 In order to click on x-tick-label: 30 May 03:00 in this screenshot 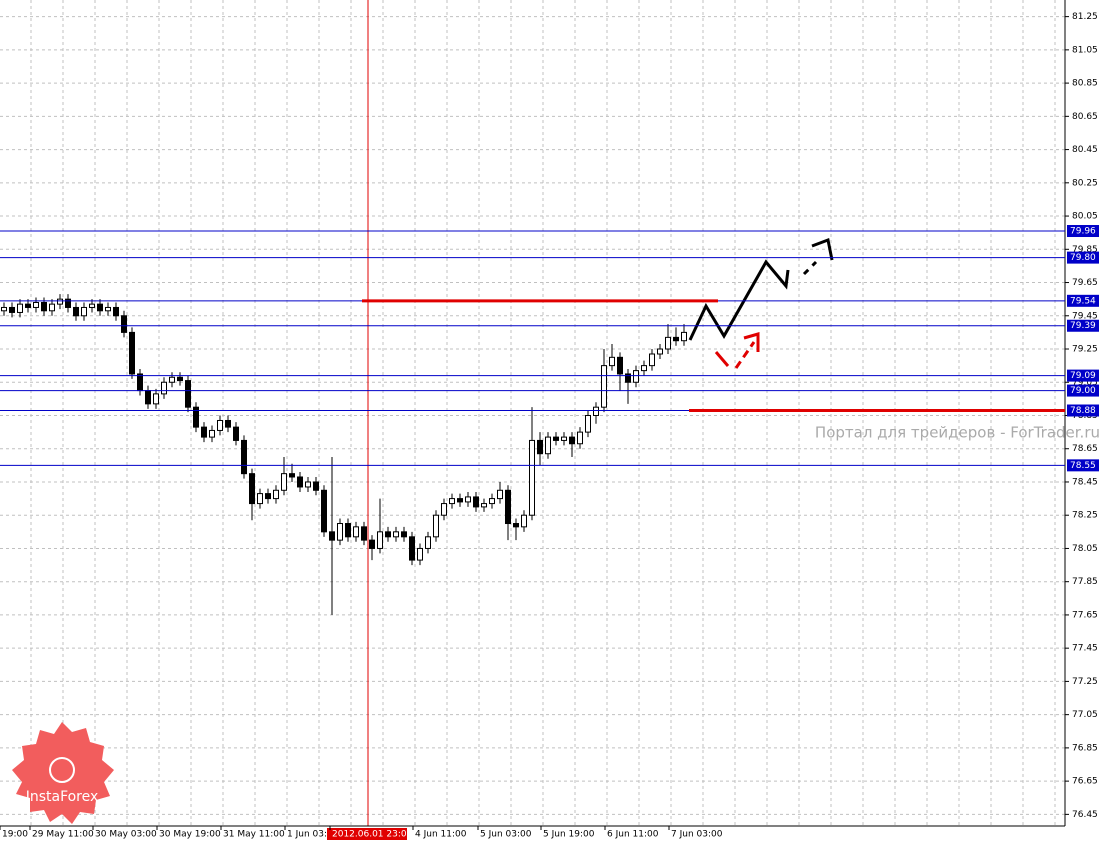, I will do `click(126, 835)`.